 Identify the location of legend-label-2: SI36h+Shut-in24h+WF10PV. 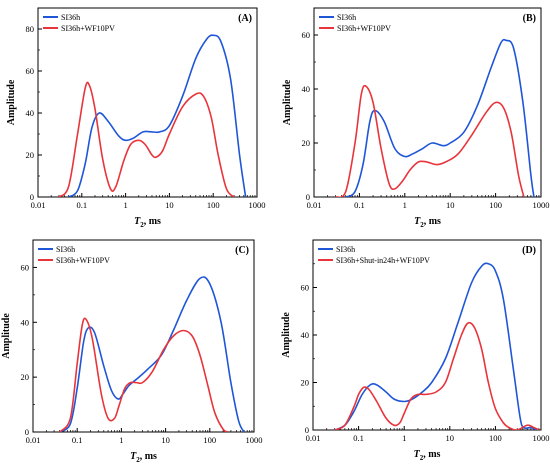
(383, 260).